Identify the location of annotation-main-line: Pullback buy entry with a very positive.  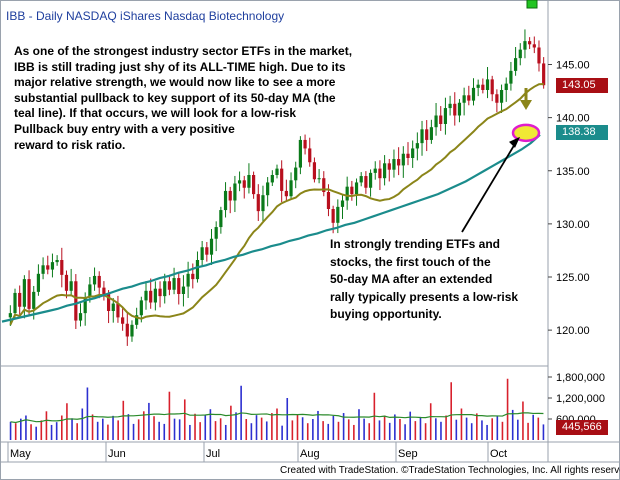
(124, 128).